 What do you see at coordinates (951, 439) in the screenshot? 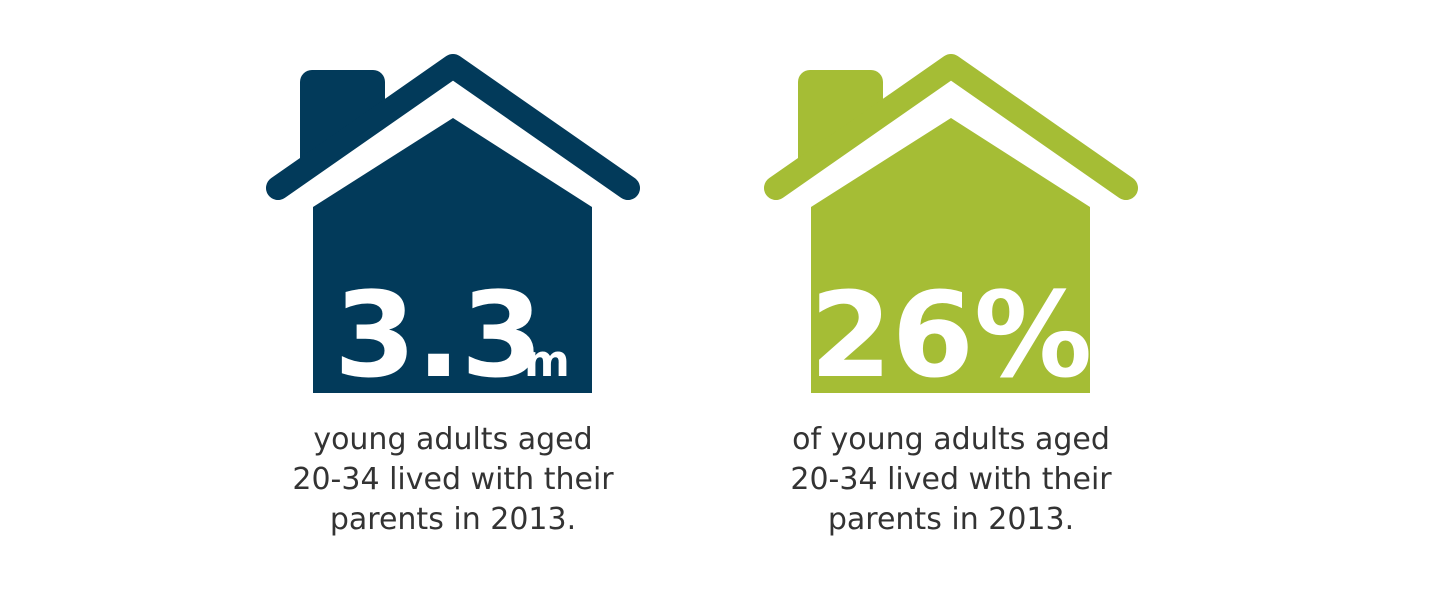
I see `caption-line: of young adults aged` at bounding box center [951, 439].